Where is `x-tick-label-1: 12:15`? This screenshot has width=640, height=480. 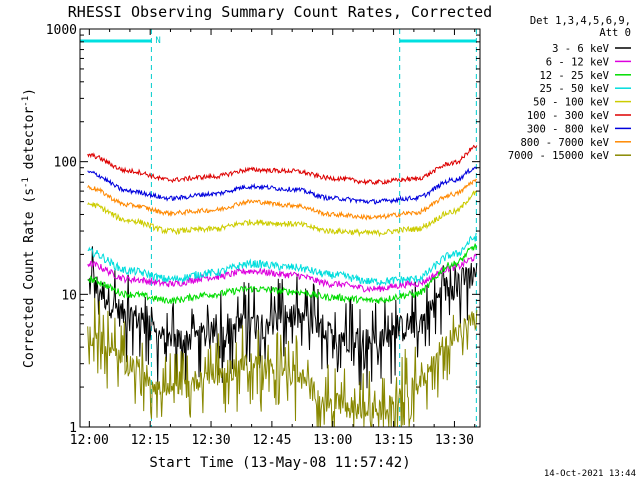 x-tick-label-1: 12:15 is located at coordinates (150, 440).